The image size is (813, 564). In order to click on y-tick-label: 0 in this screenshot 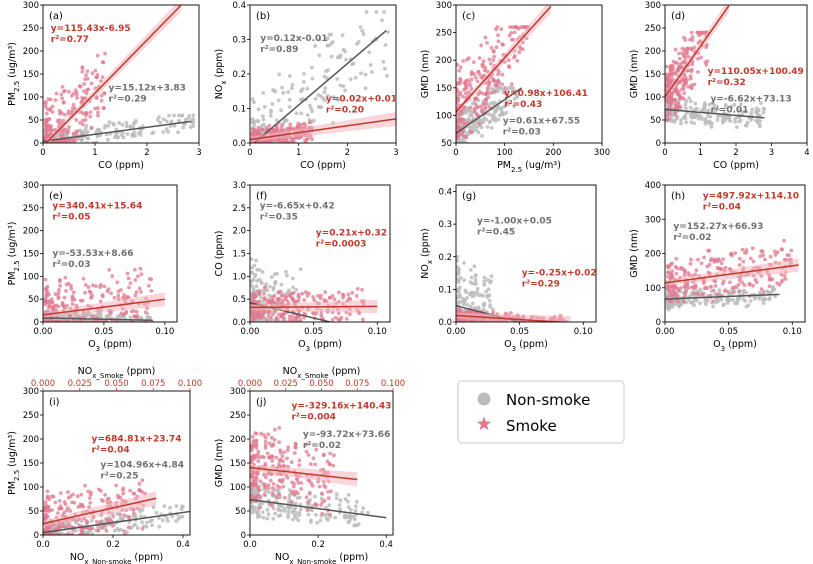, I will do `click(658, 323)`.